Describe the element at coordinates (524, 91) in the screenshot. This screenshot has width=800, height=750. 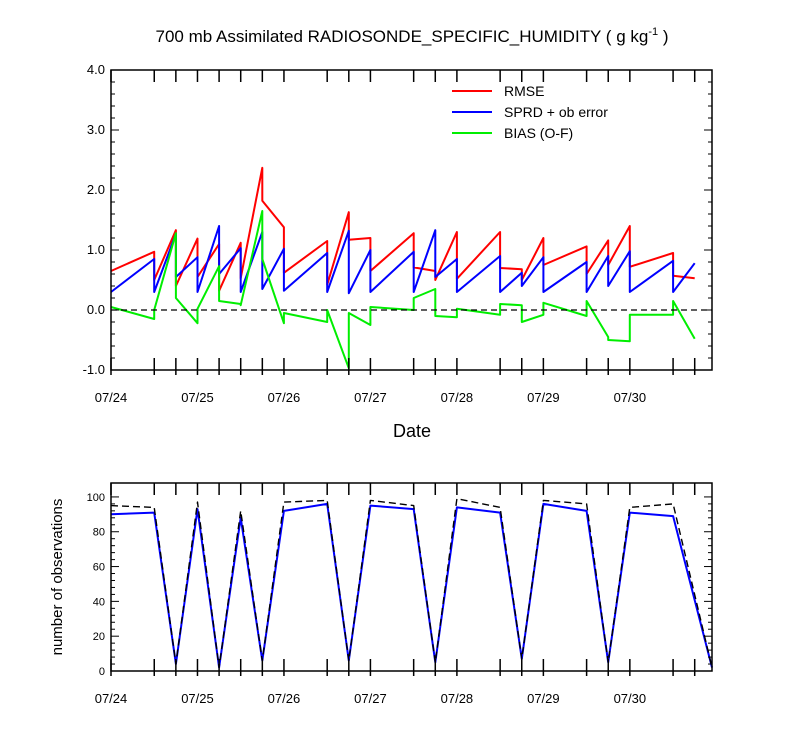
I see `legend-label-rmse: RMSE` at that location.